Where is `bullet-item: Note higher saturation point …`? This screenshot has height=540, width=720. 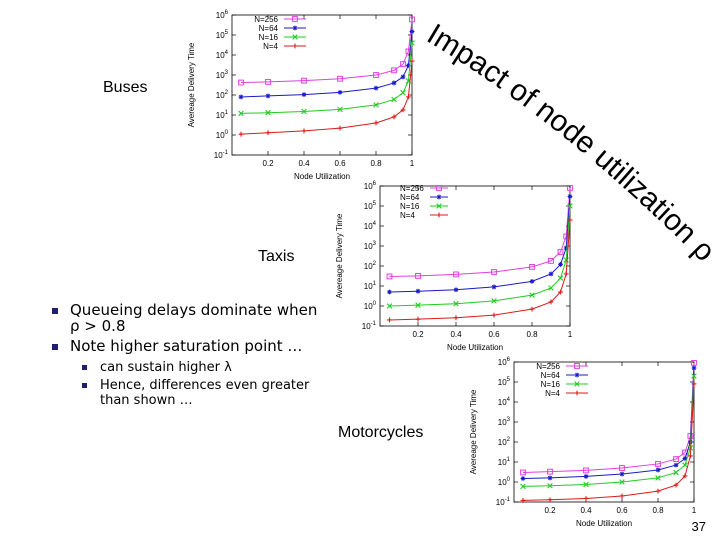 bullet-item: Note higher saturation point … is located at coordinates (185, 346).